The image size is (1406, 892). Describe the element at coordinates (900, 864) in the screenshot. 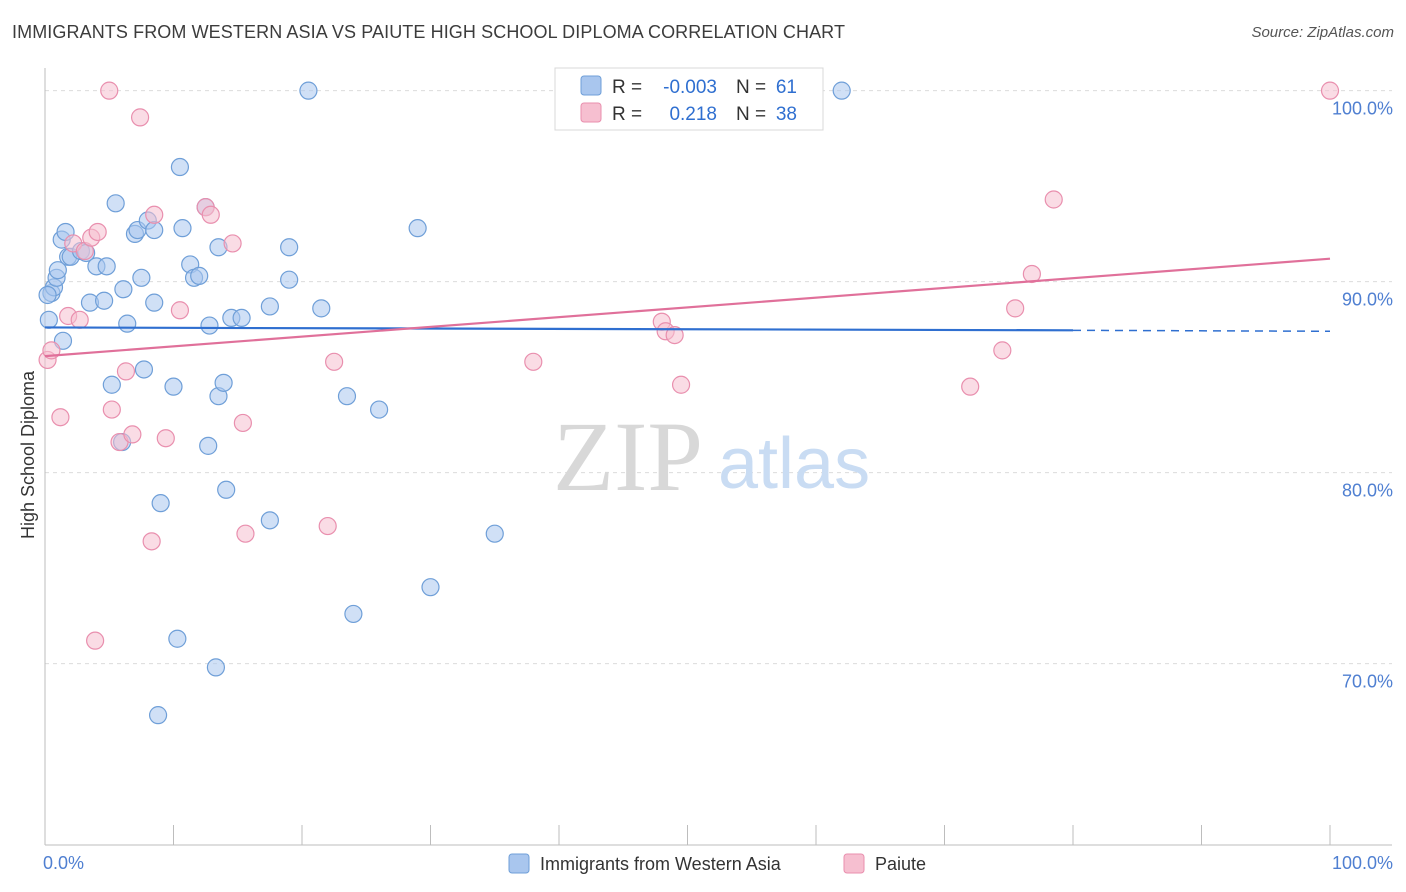

I see `legend-pink-label: Paiute` at that location.